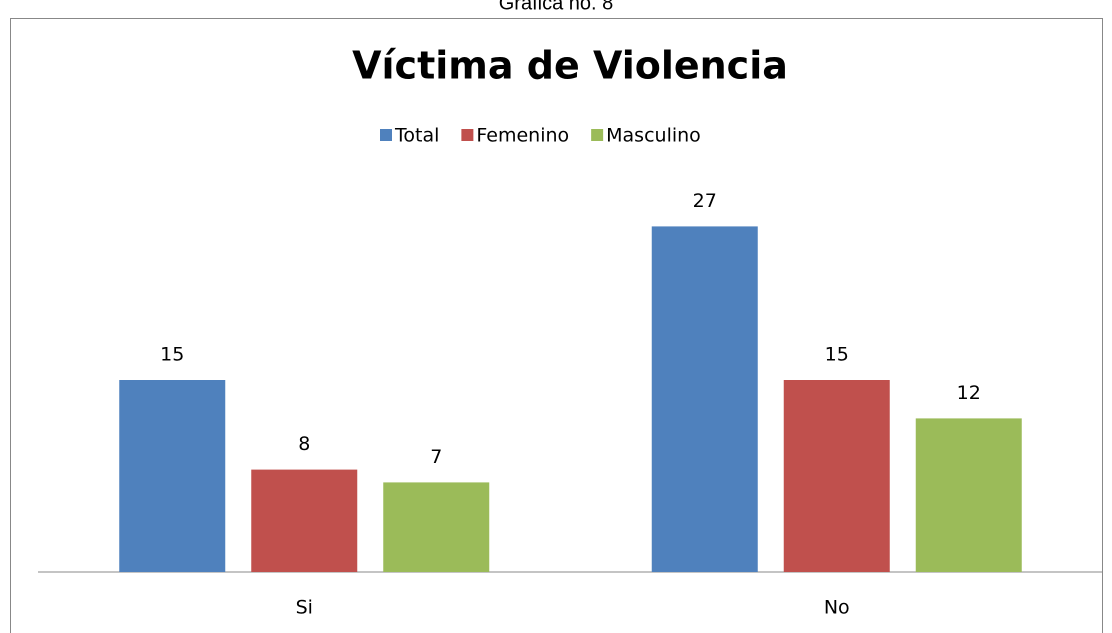 The image size is (1112, 633). Describe the element at coordinates (570, 66) in the screenshot. I see `chart-title: Víctima de Violencia` at that location.